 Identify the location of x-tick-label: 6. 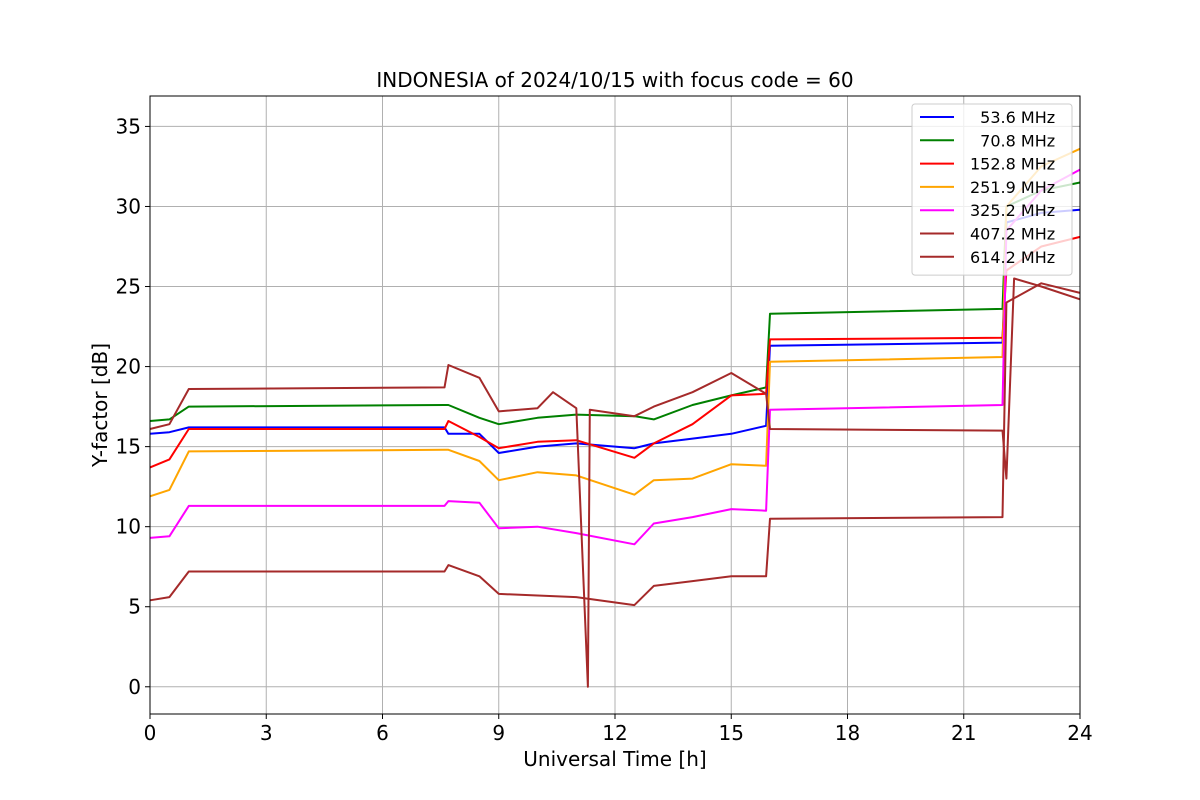
(382, 733).